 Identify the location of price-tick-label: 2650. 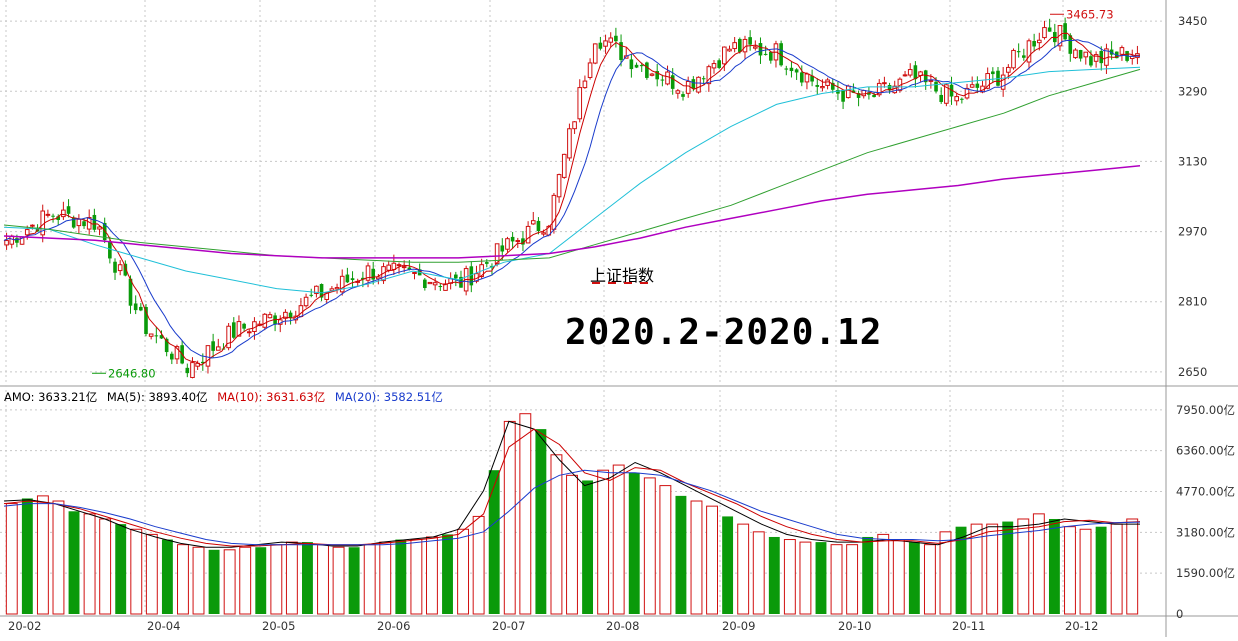
(1192, 372).